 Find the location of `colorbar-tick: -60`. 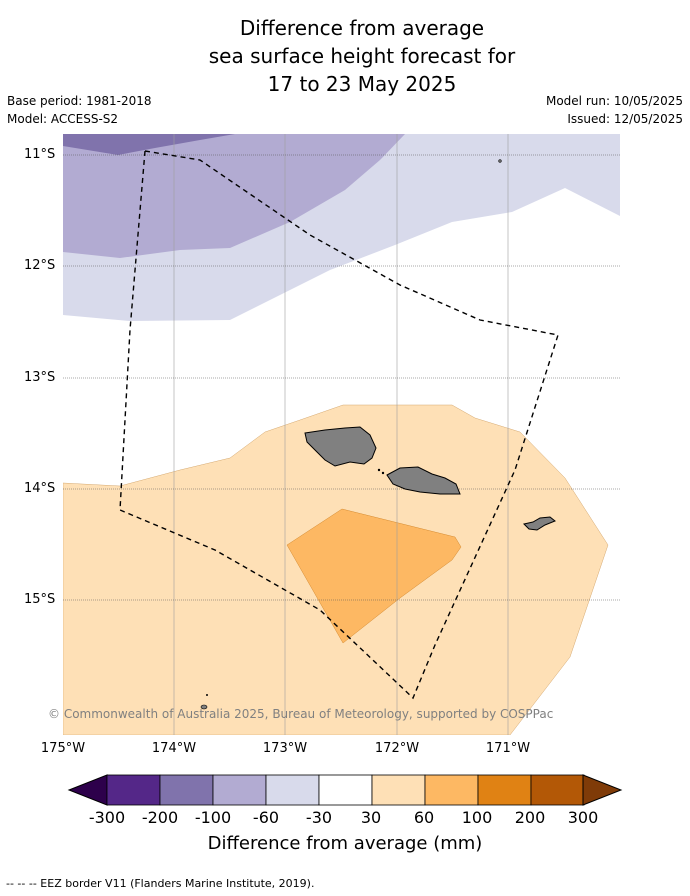

colorbar-tick: -60 is located at coordinates (266, 817).